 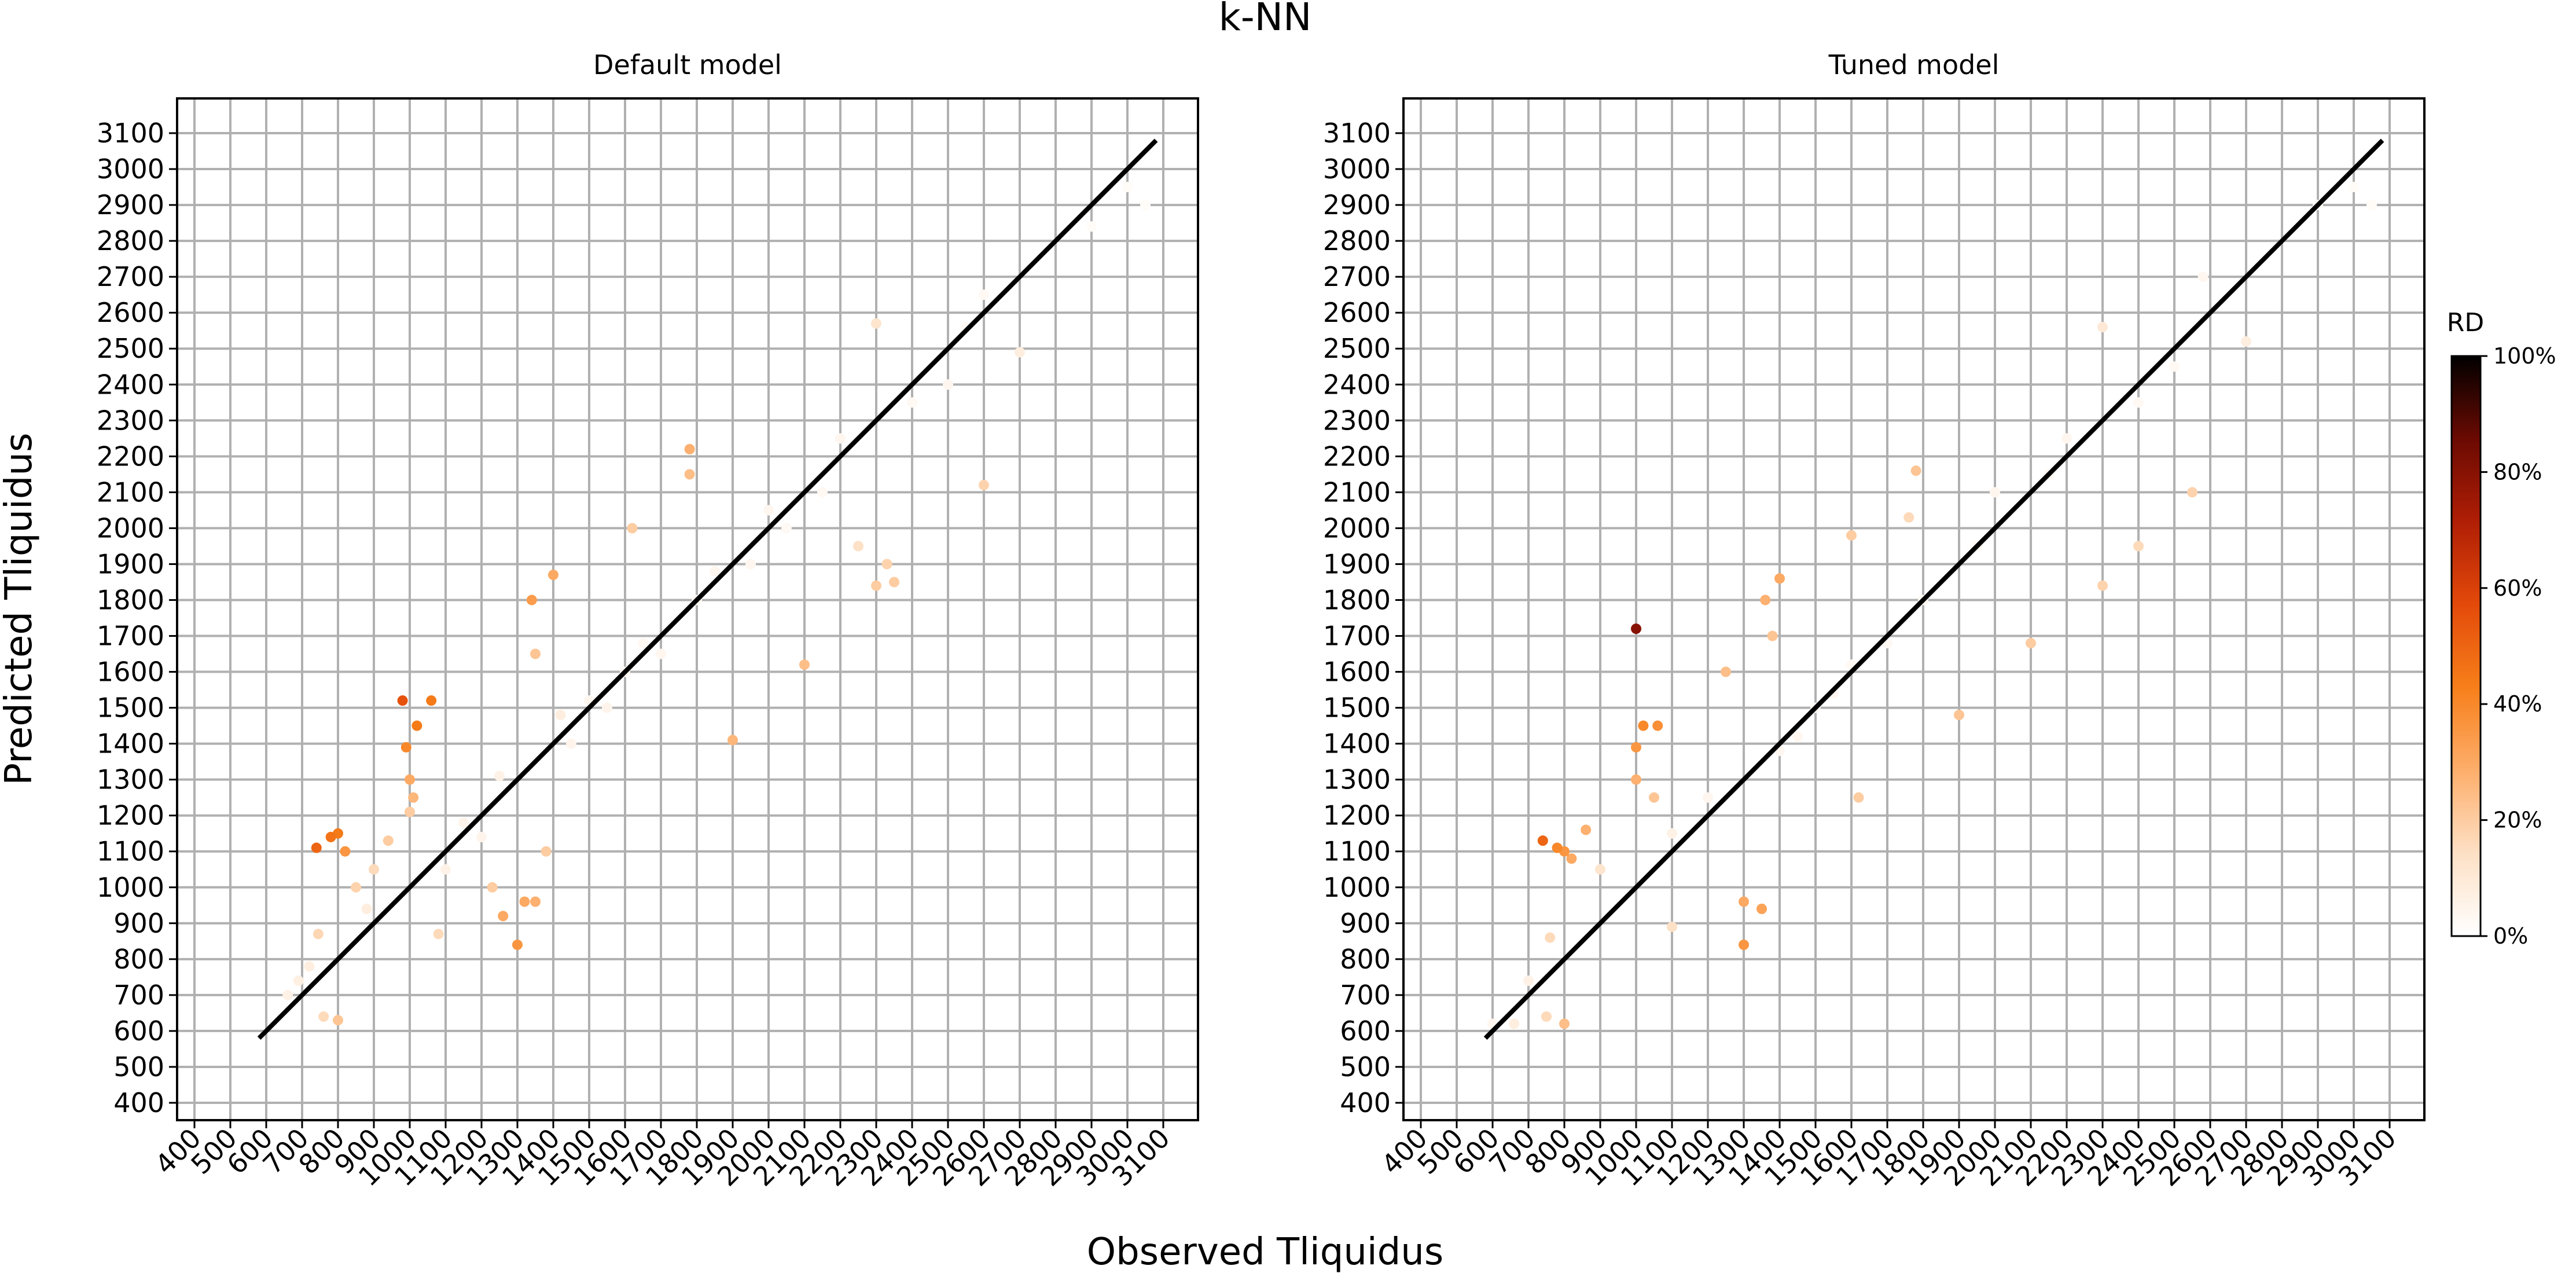 I want to click on panel-title-tuned: Tuned model, so click(x=1914, y=64).